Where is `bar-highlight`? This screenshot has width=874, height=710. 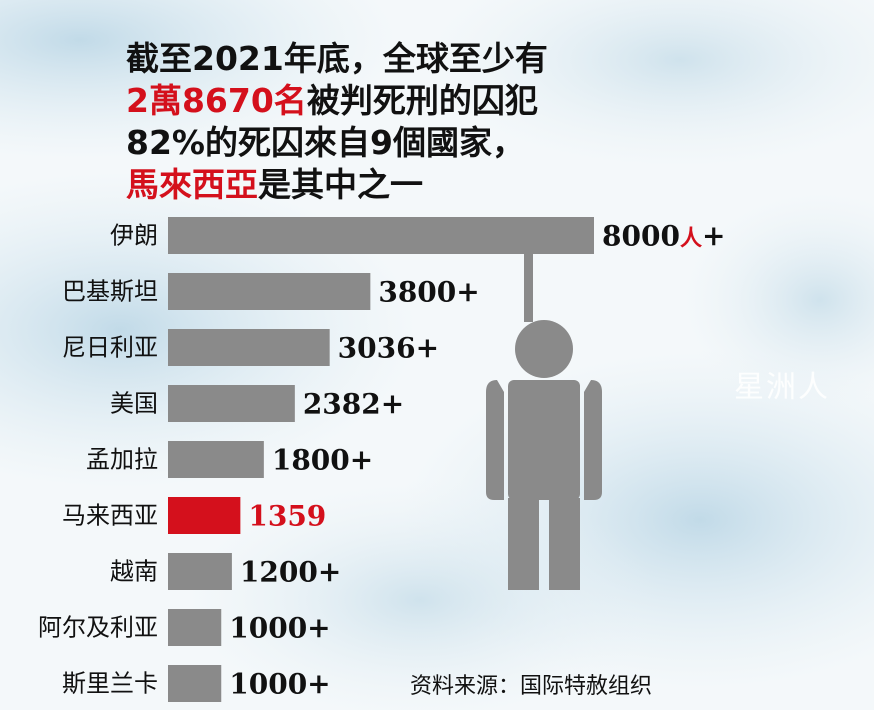 bar-highlight is located at coordinates (204, 515).